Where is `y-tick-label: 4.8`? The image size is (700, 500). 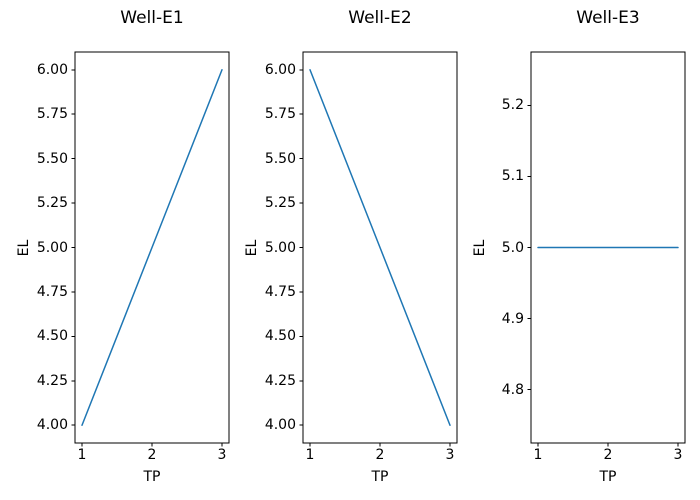 y-tick-label: 4.8 is located at coordinates (512, 389).